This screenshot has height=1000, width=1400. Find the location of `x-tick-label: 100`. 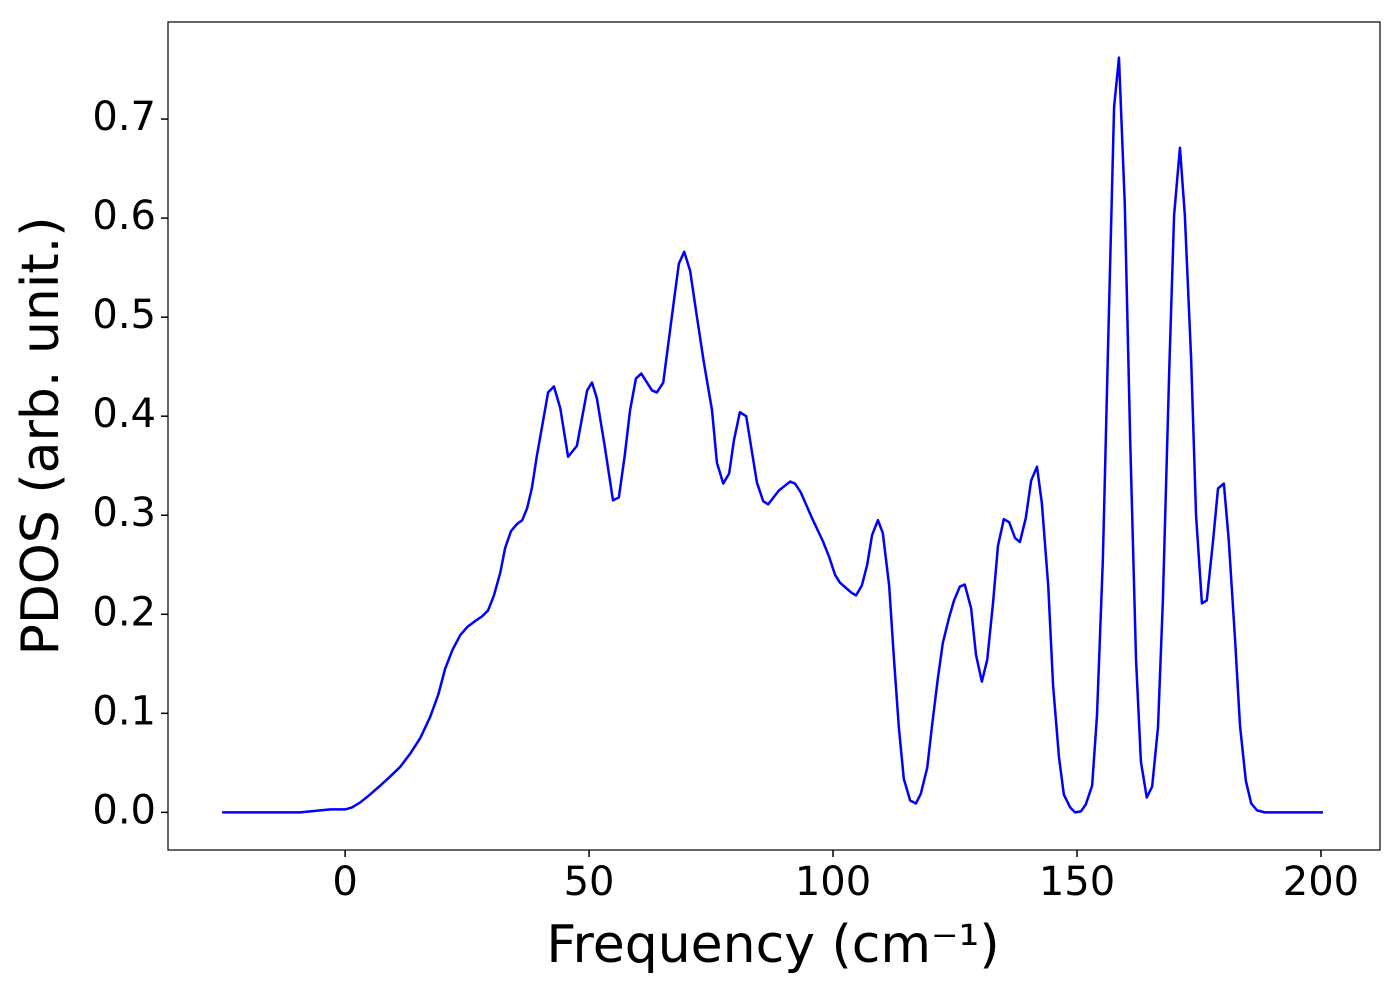

x-tick-label: 100 is located at coordinates (833, 882).